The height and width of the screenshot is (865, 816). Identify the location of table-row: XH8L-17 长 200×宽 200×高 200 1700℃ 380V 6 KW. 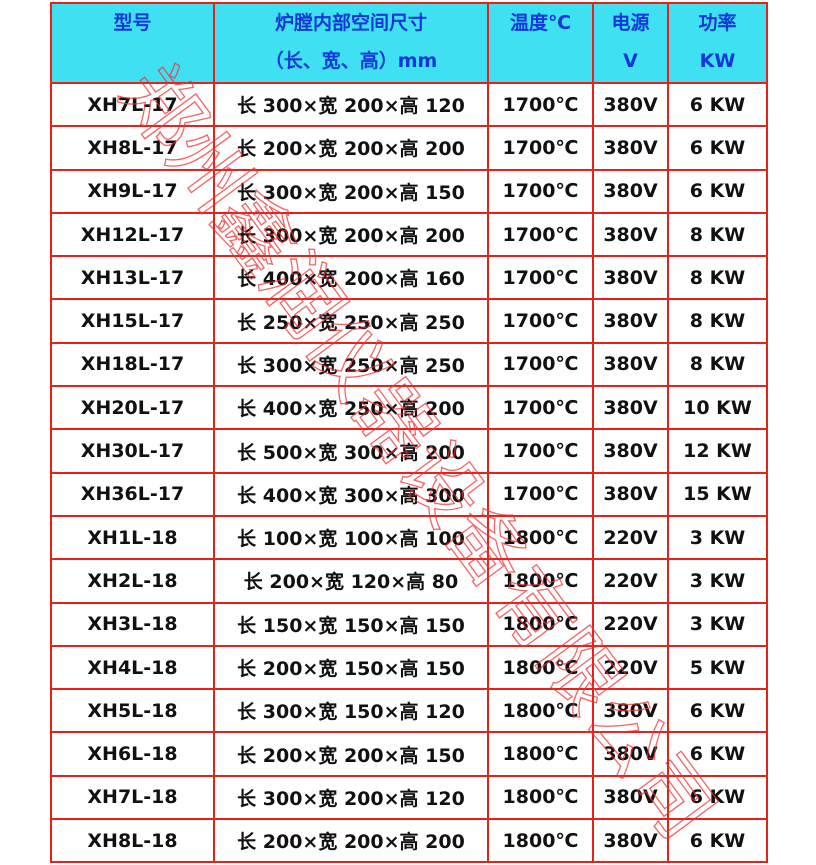
(409, 148).